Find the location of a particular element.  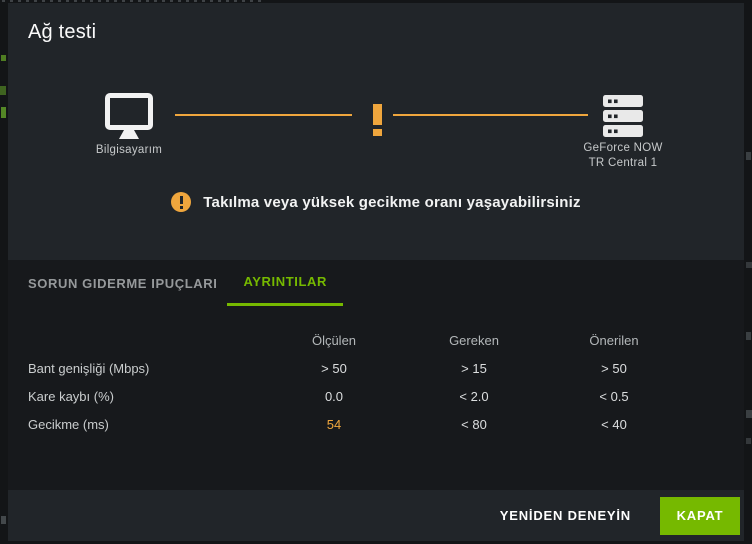

tab-bar: SORUN GIDERME IPUÇLARI AYRINTILAR is located at coordinates (376, 283).